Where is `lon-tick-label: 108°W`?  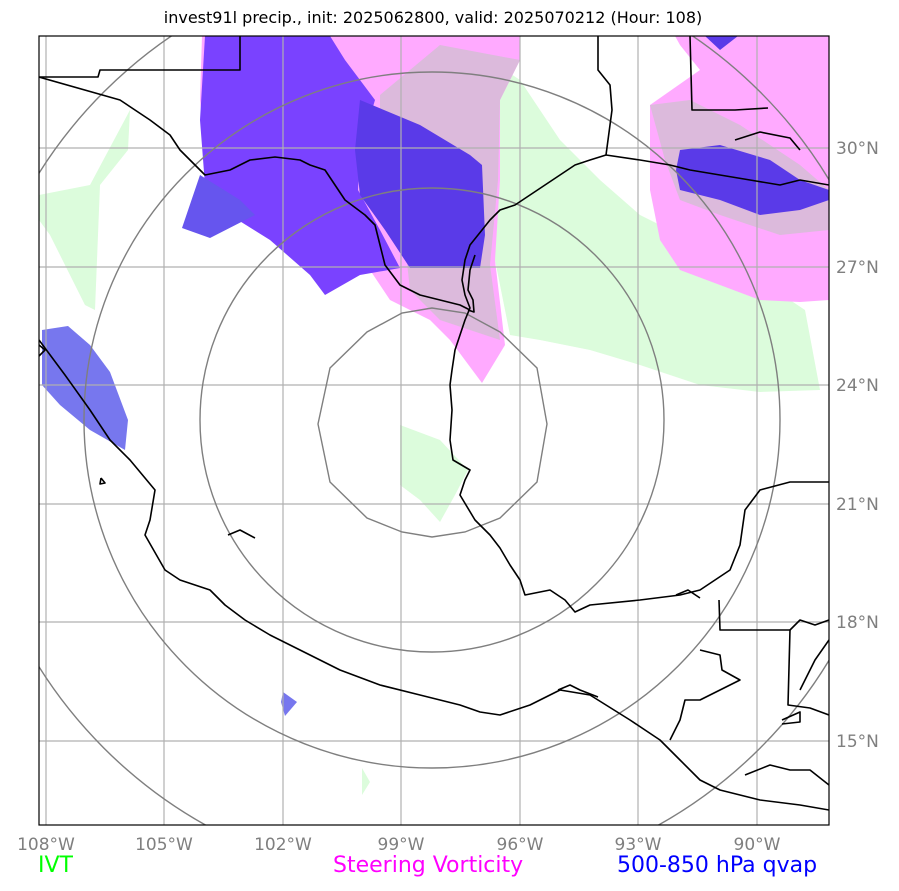 lon-tick-label: 108°W is located at coordinates (46, 845).